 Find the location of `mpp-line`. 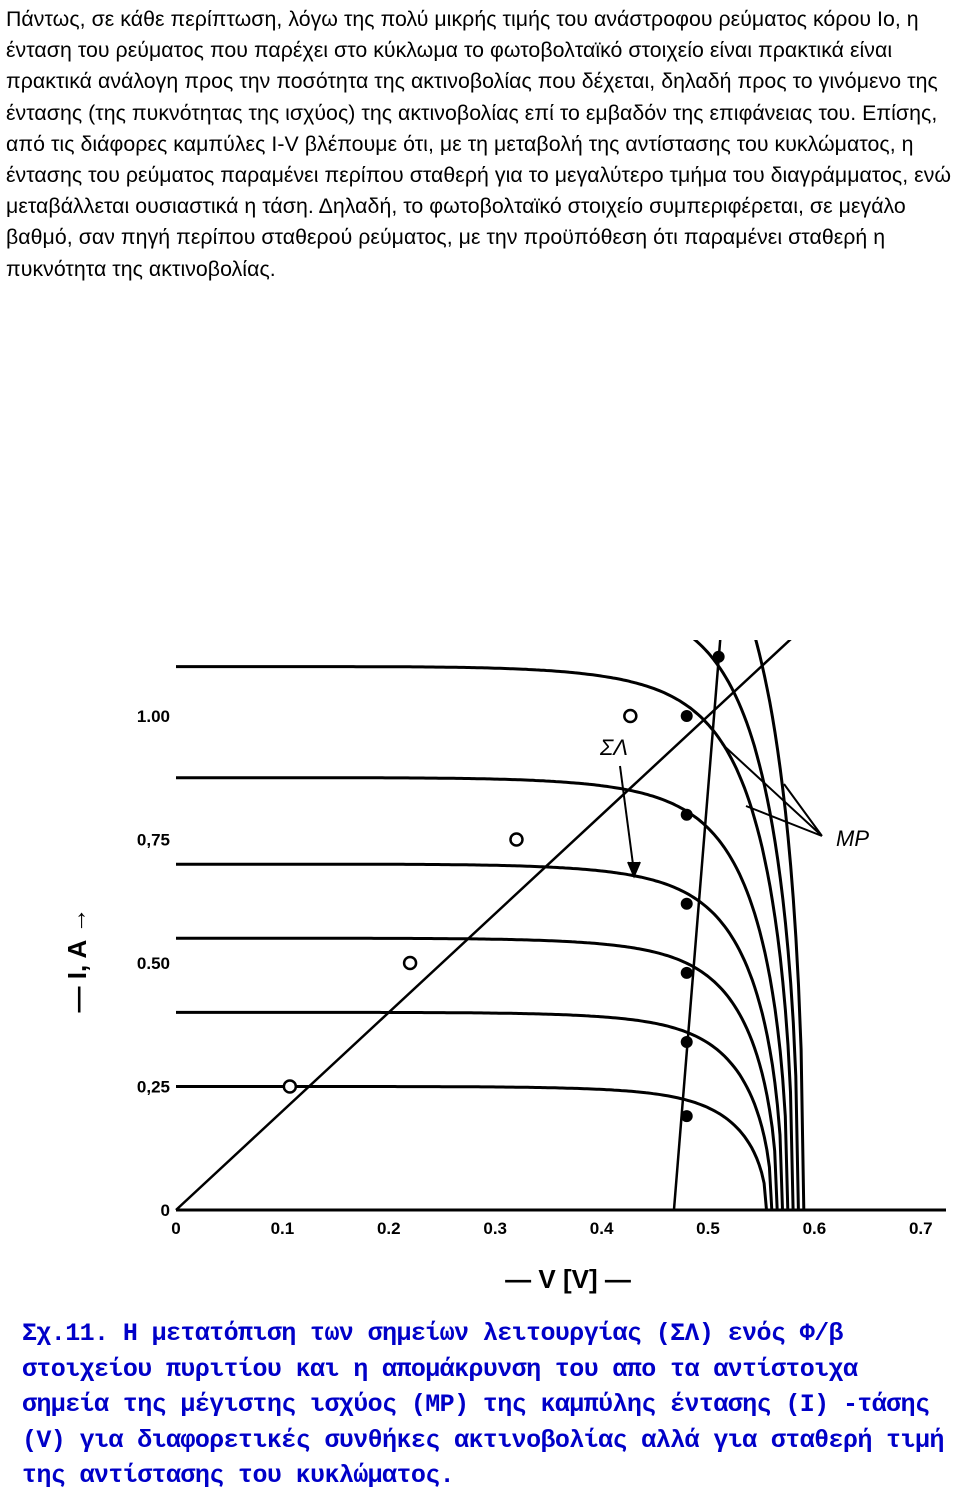

mpp-line is located at coordinates (697, 925).